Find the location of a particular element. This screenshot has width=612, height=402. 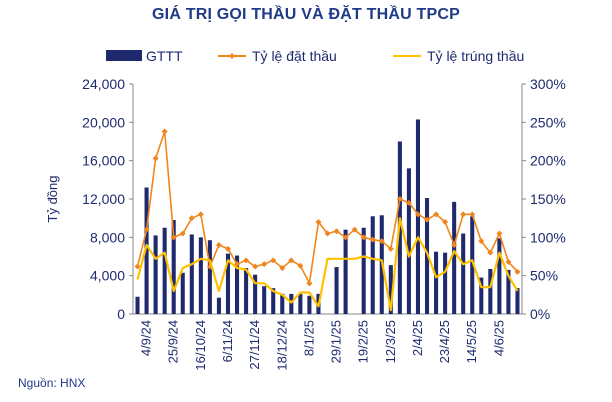

x-tick-label: 2/4/25 is located at coordinates (417, 338).